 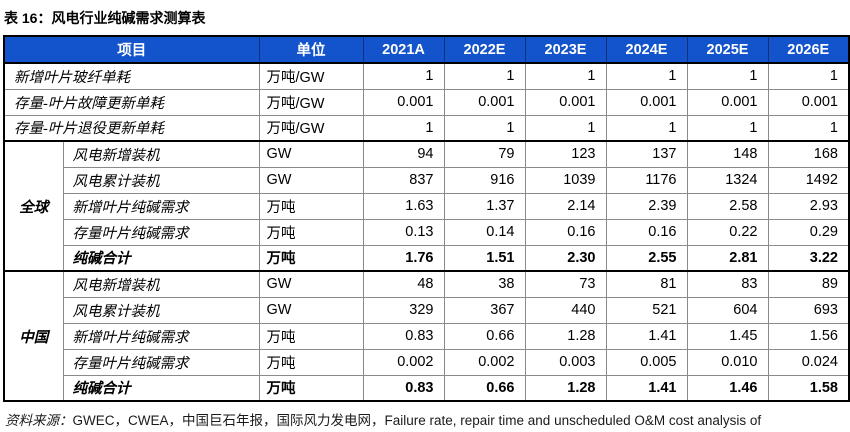 I want to click on value-cell: 1.63, so click(x=403, y=206).